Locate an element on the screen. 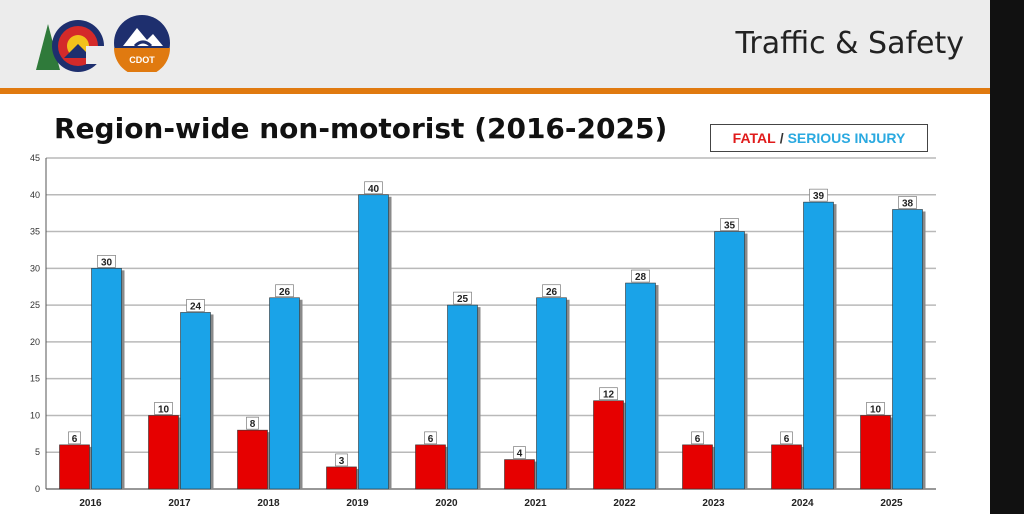  x-tick-label: 2024 is located at coordinates (802, 503).